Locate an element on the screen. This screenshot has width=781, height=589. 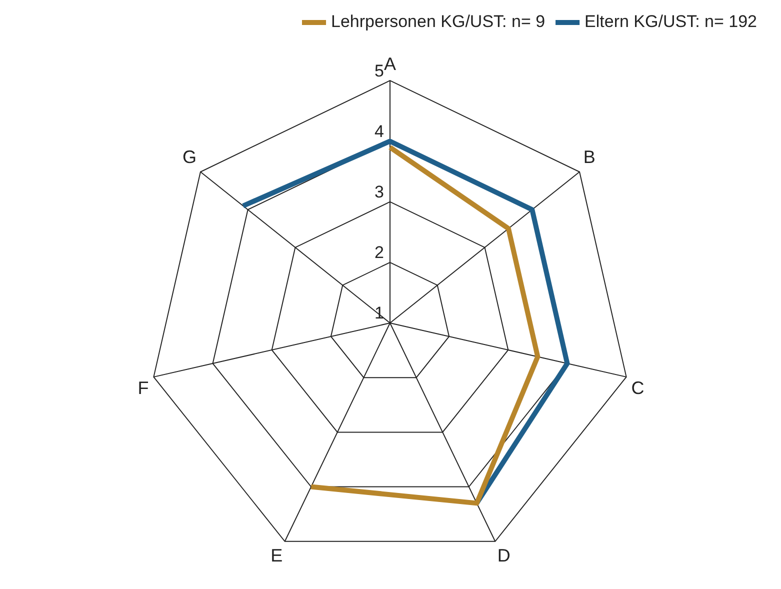
spoke-label: F is located at coordinates (143, 388).